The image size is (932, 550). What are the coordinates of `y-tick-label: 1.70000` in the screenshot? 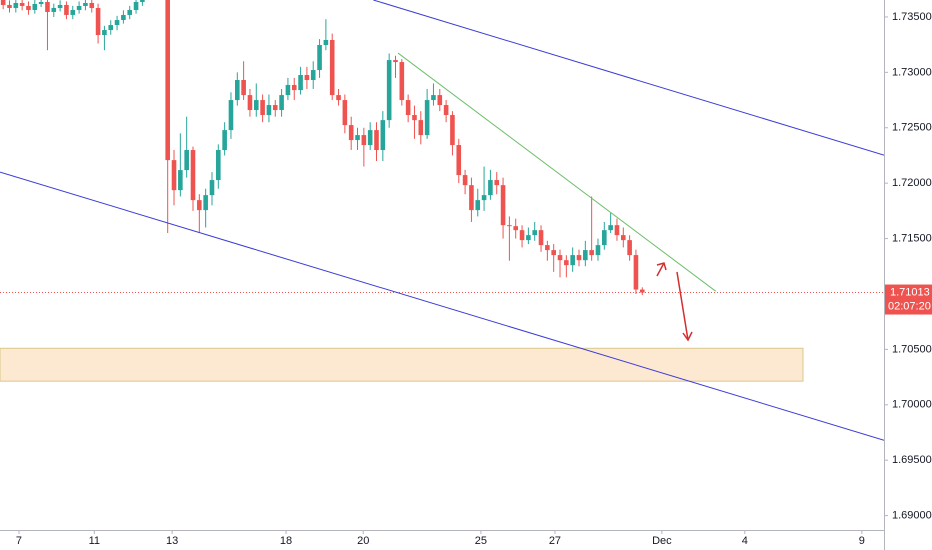 It's located at (912, 405).